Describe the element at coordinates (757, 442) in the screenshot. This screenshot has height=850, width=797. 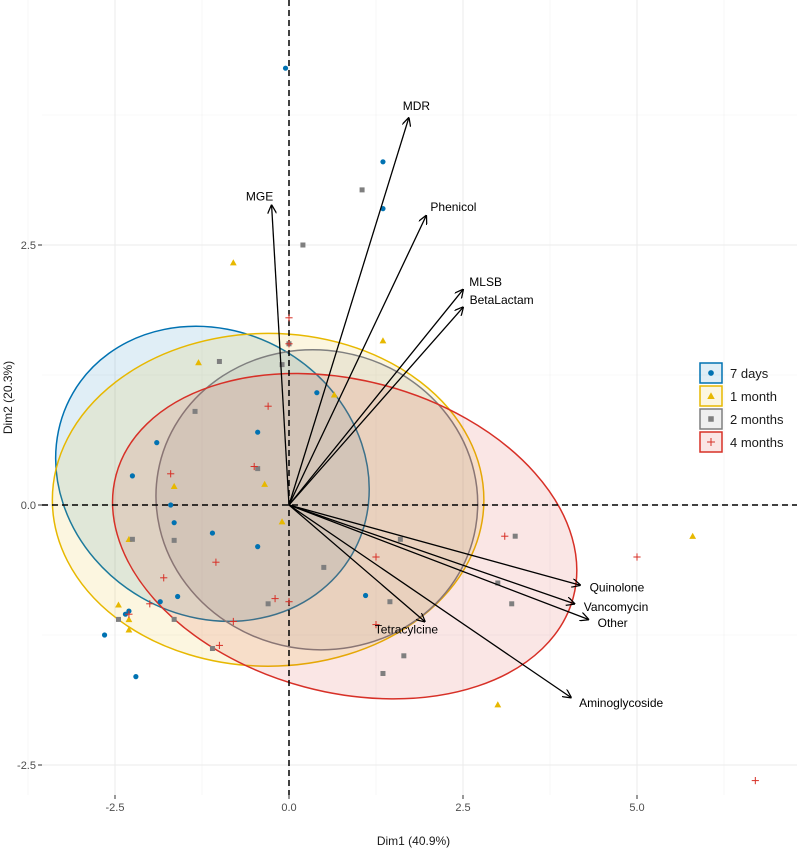
I see `legend-label-4-months: 4 months` at that location.